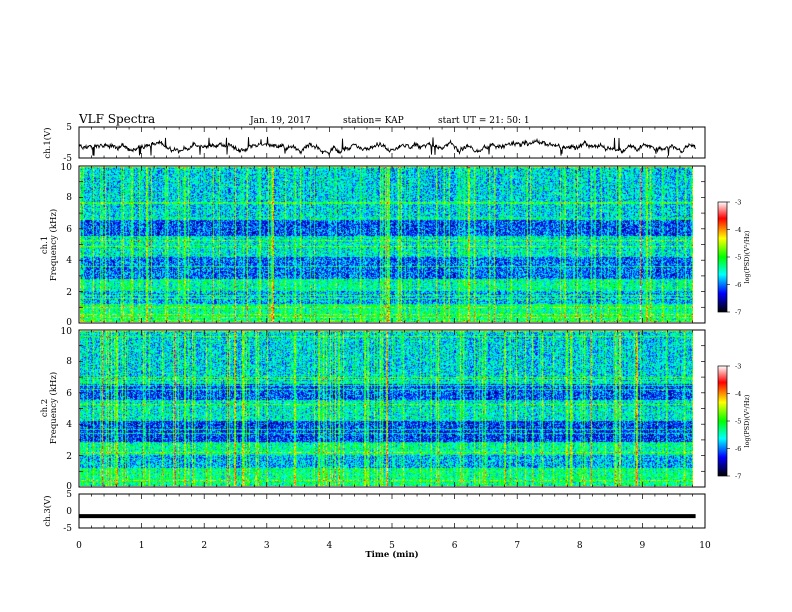 This screenshot has width=792, height=612. What do you see at coordinates (280, 121) in the screenshot?
I see `header-date: Jan. 19, 2017` at bounding box center [280, 121].